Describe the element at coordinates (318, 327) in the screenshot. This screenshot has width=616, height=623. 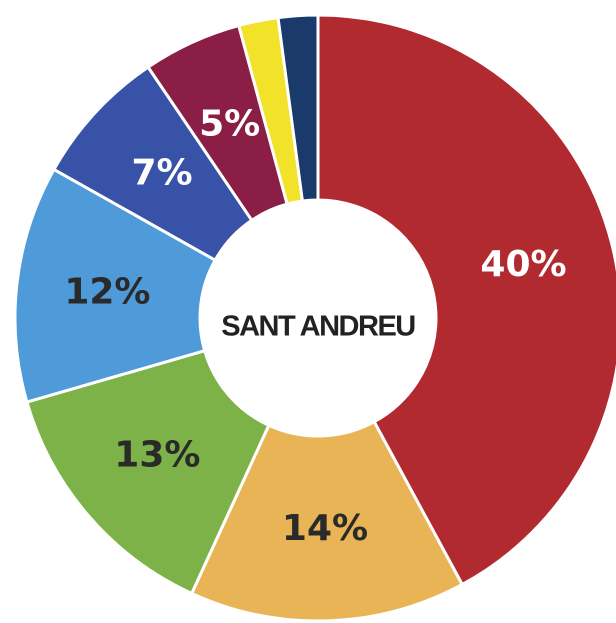
I see `chart-title: SANT ANDREU` at that location.